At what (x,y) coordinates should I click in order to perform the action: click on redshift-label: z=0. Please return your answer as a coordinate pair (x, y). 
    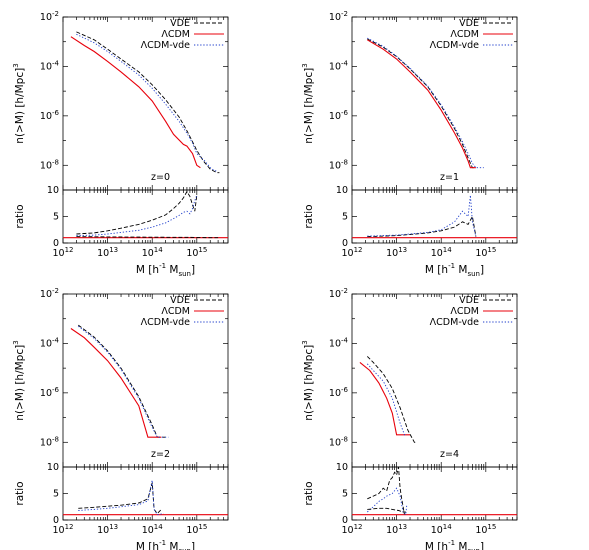
    Looking at the image, I should click on (160, 177).